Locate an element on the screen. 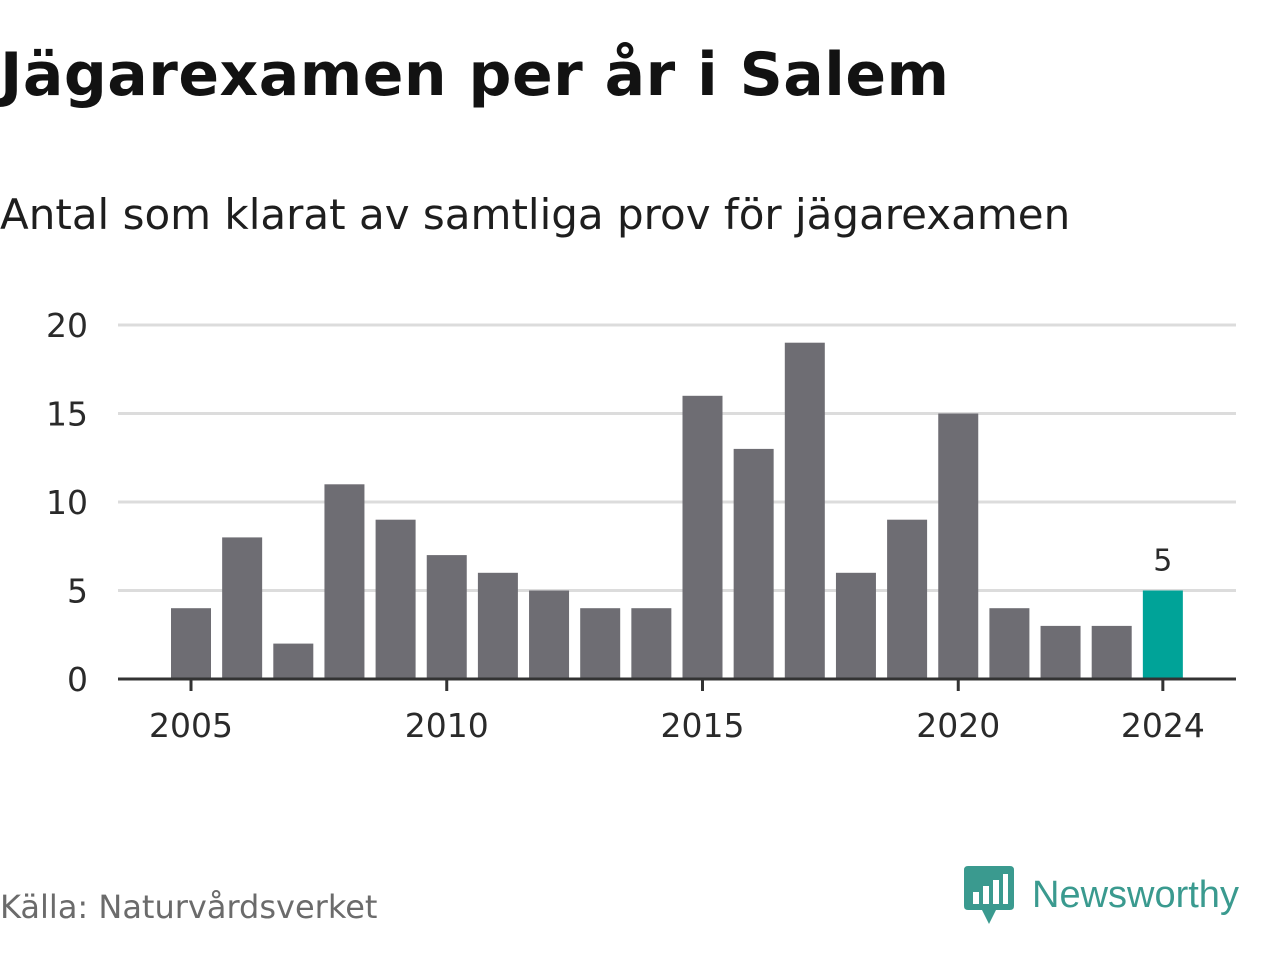 This screenshot has height=960, width=1280. x-tick-label: 2015 is located at coordinates (703, 725).